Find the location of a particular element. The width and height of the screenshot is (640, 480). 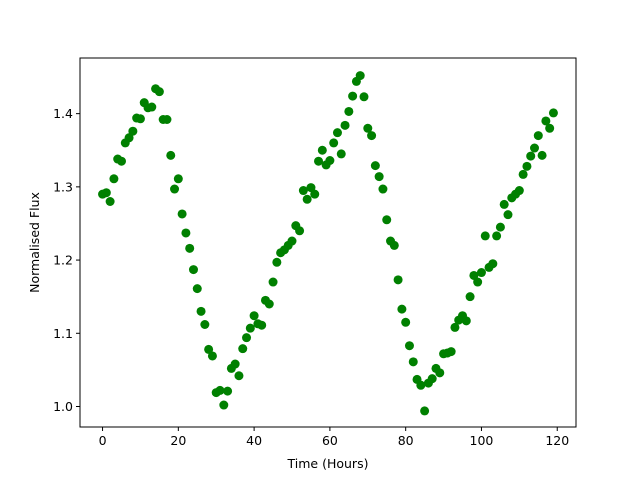

y-tick-label: 1.0 is located at coordinates (63, 406).